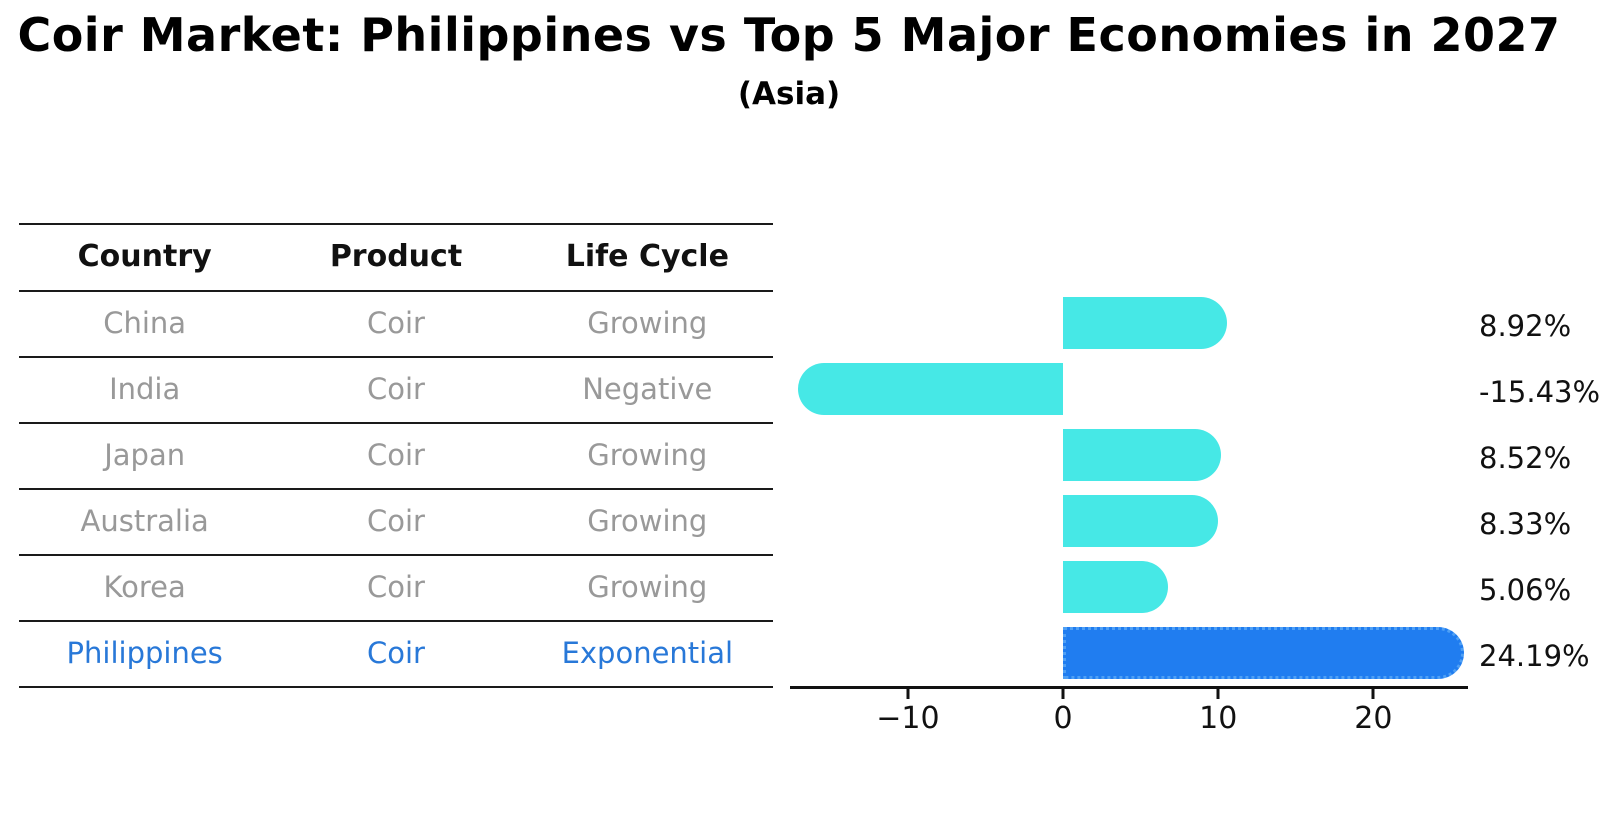 This screenshot has width=1614, height=823. Describe the element at coordinates (1063, 718) in the screenshot. I see `x-tick-label: 0` at that location.